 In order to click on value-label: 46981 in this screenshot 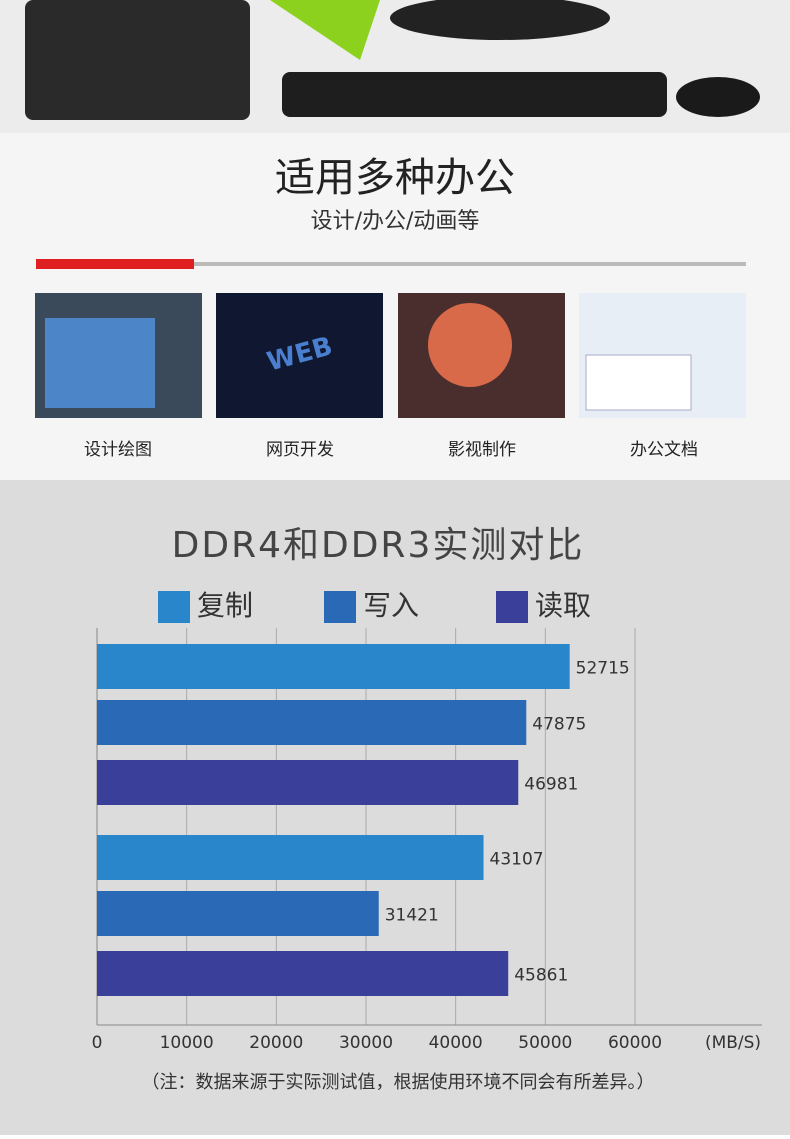, I will do `click(551, 785)`.